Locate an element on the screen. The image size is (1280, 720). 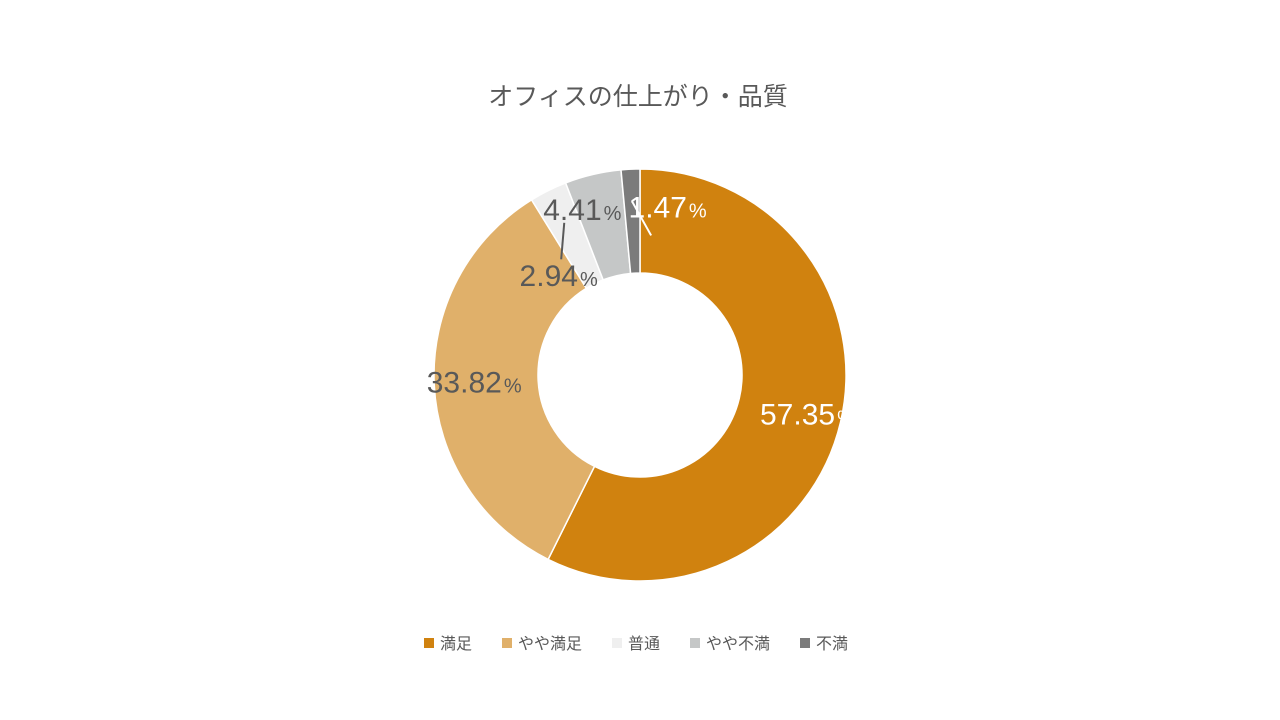
data-label-value: 33.82 is located at coordinates (464, 383).